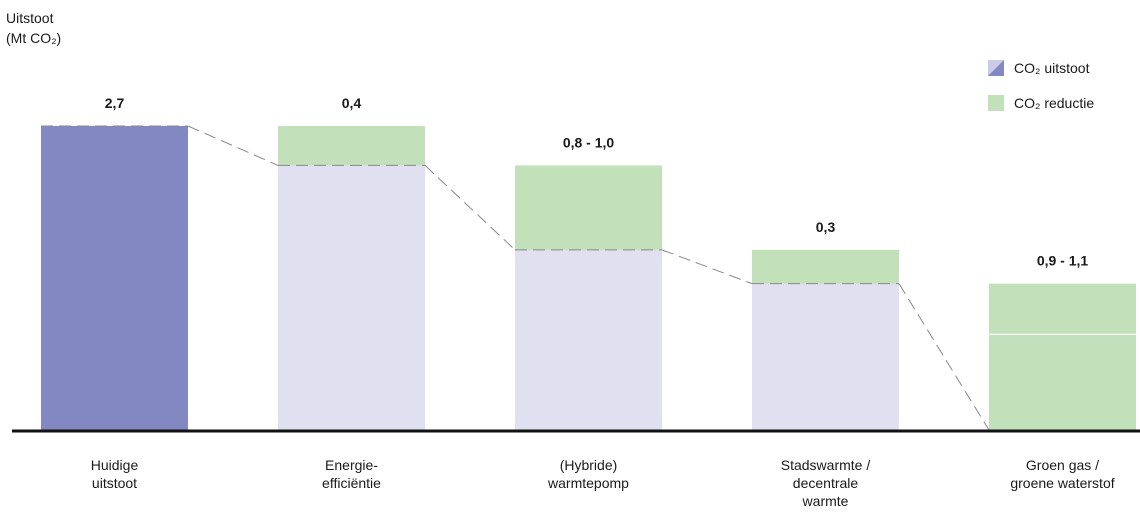 This screenshot has width=1140, height=512. Describe the element at coordinates (30, 18) in the screenshot. I see `y-axis-label-line-1: Uitstoot` at that location.